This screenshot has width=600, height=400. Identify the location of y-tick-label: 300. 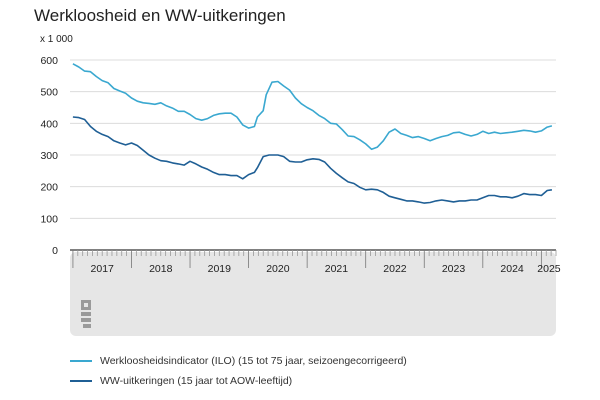
(49, 156).